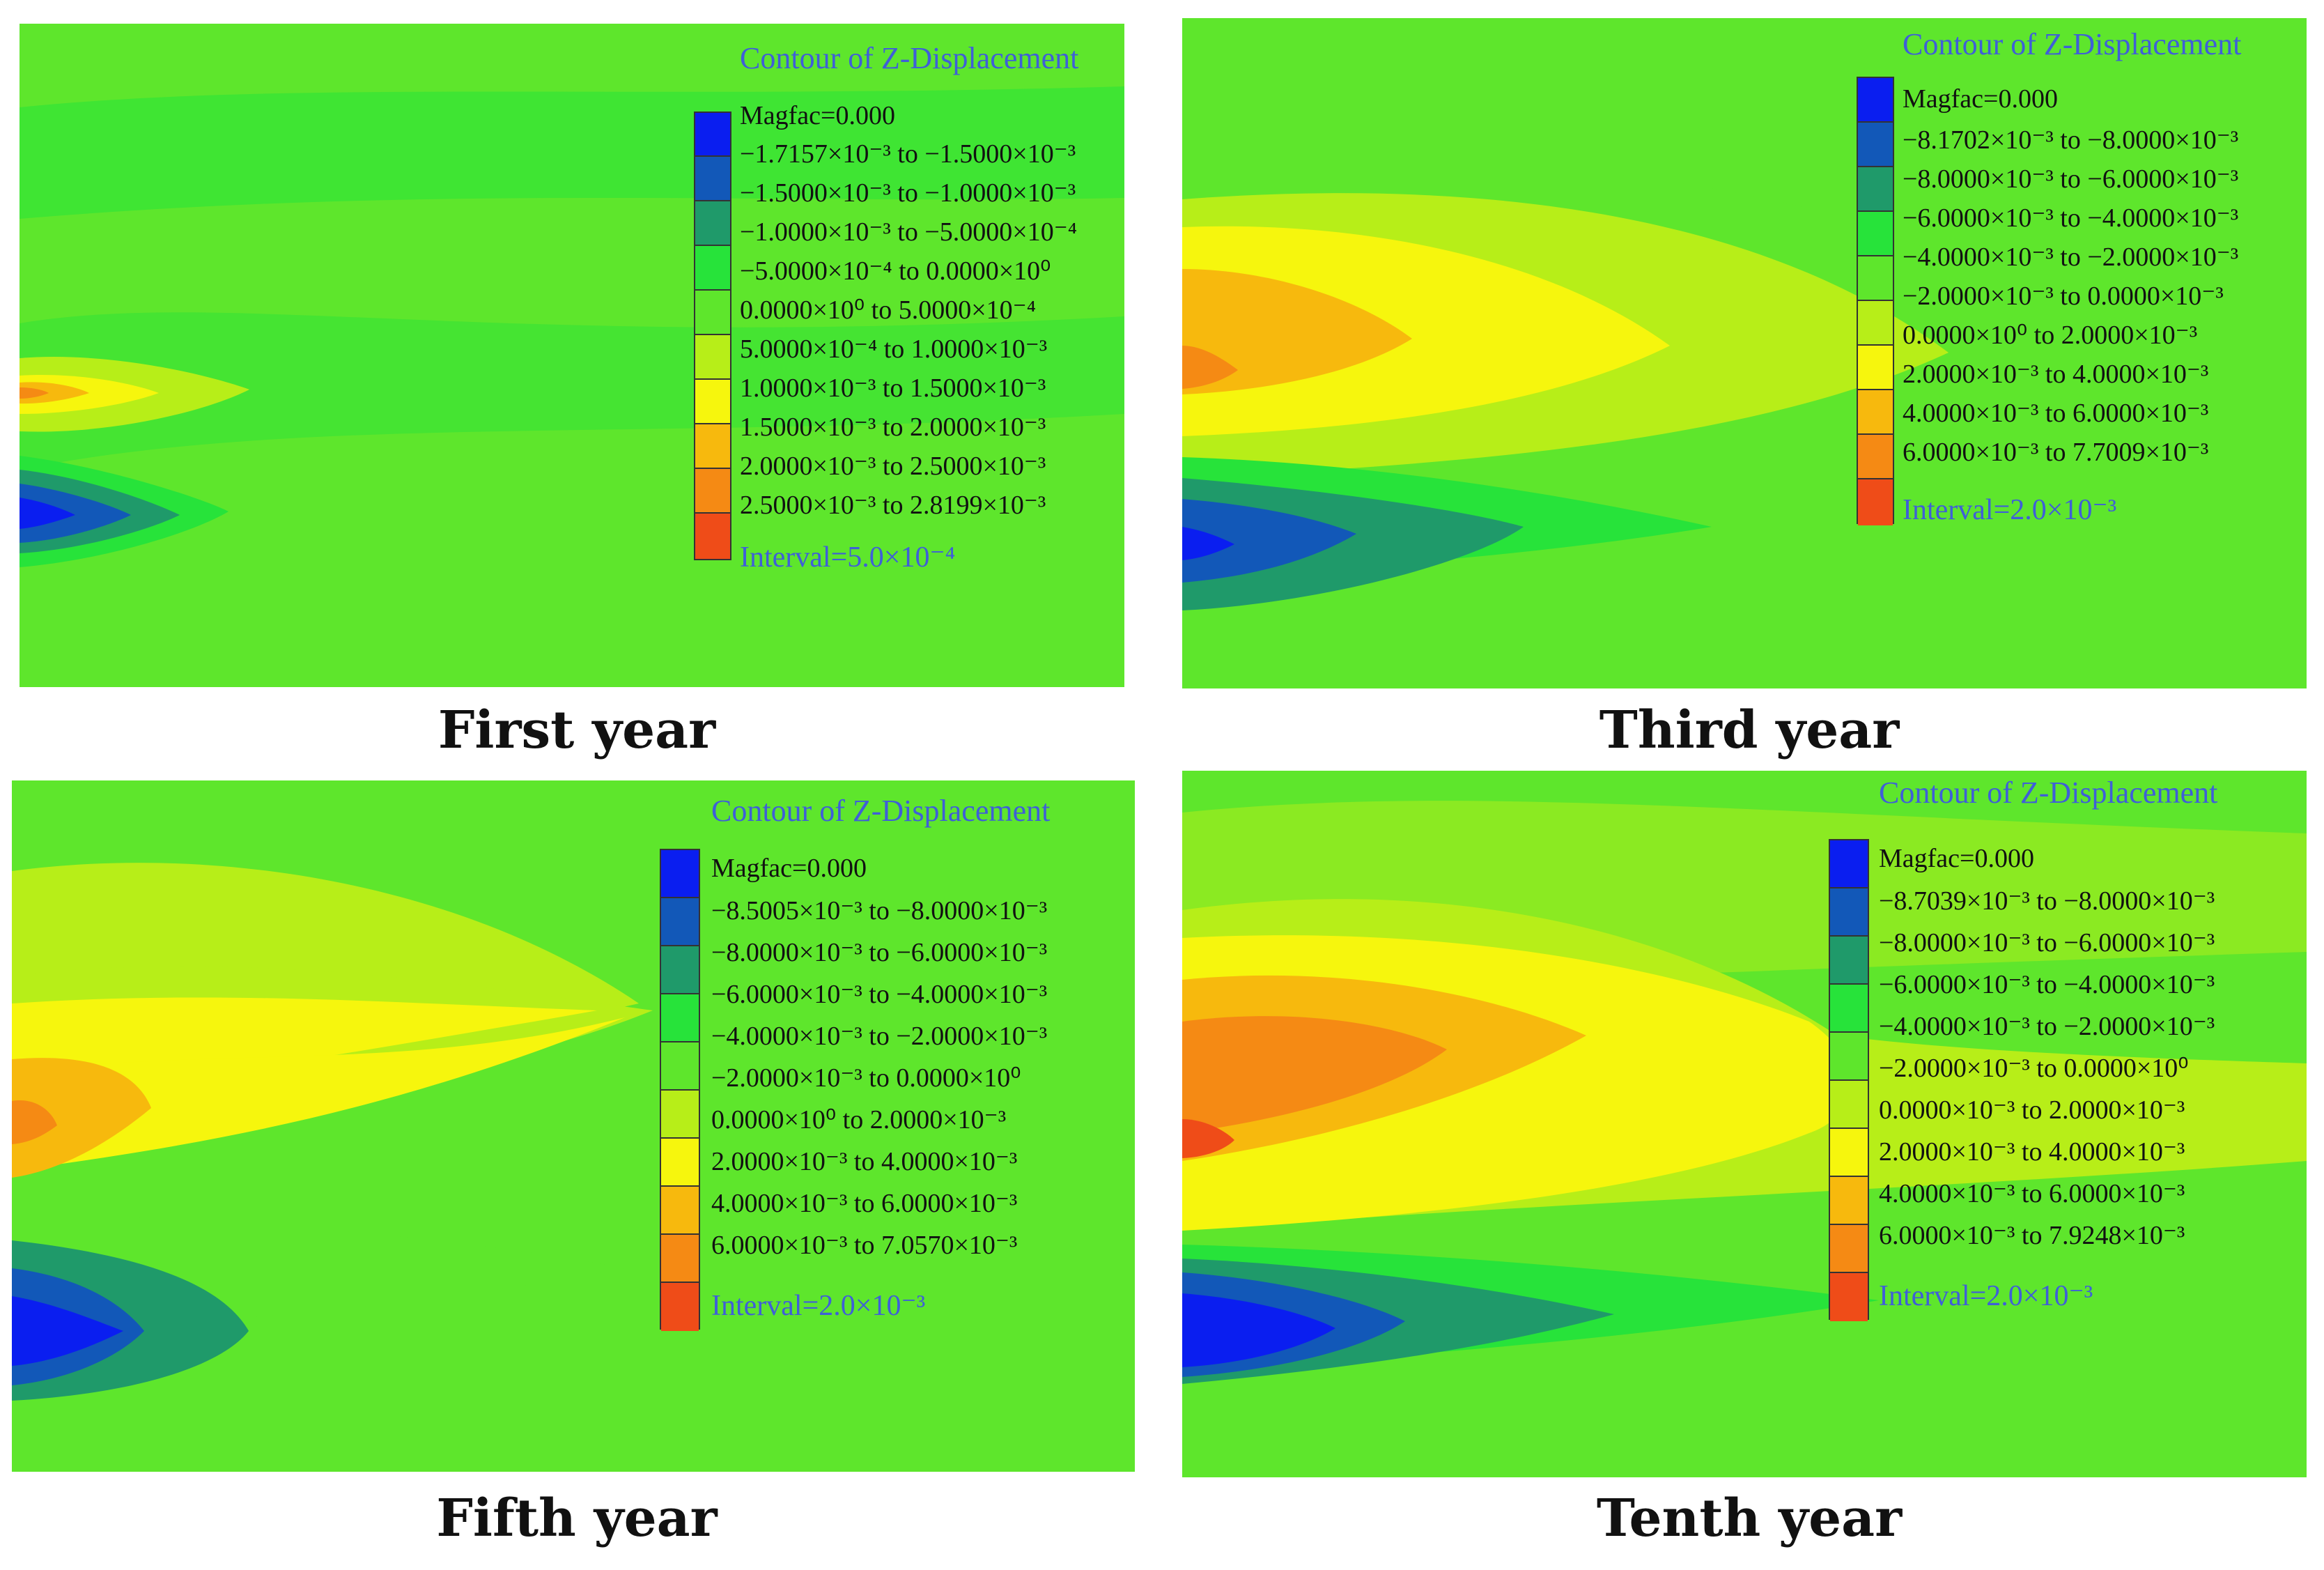 The height and width of the screenshot is (1570, 2324). I want to click on legend-range: 6.0000×10⁻³ to 7.0570×10⁻³, so click(864, 1245).